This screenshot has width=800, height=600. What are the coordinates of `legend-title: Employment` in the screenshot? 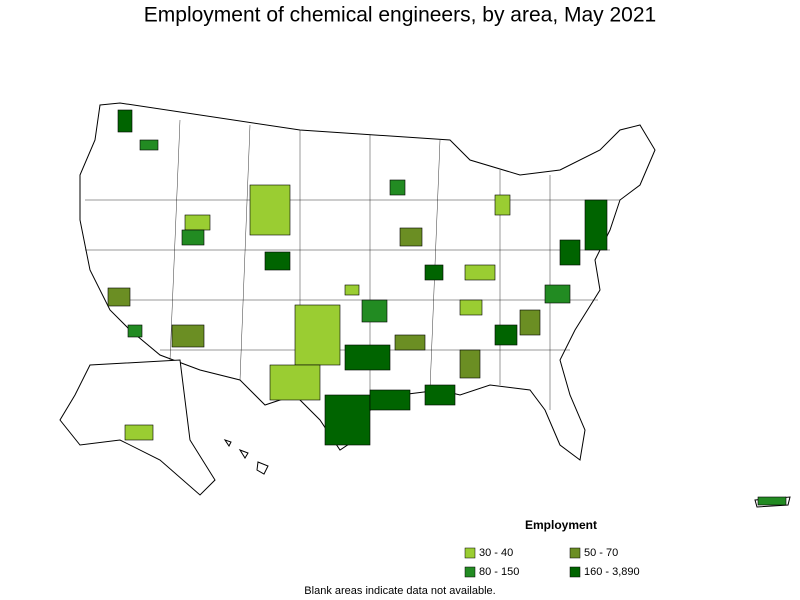 It's located at (561, 525).